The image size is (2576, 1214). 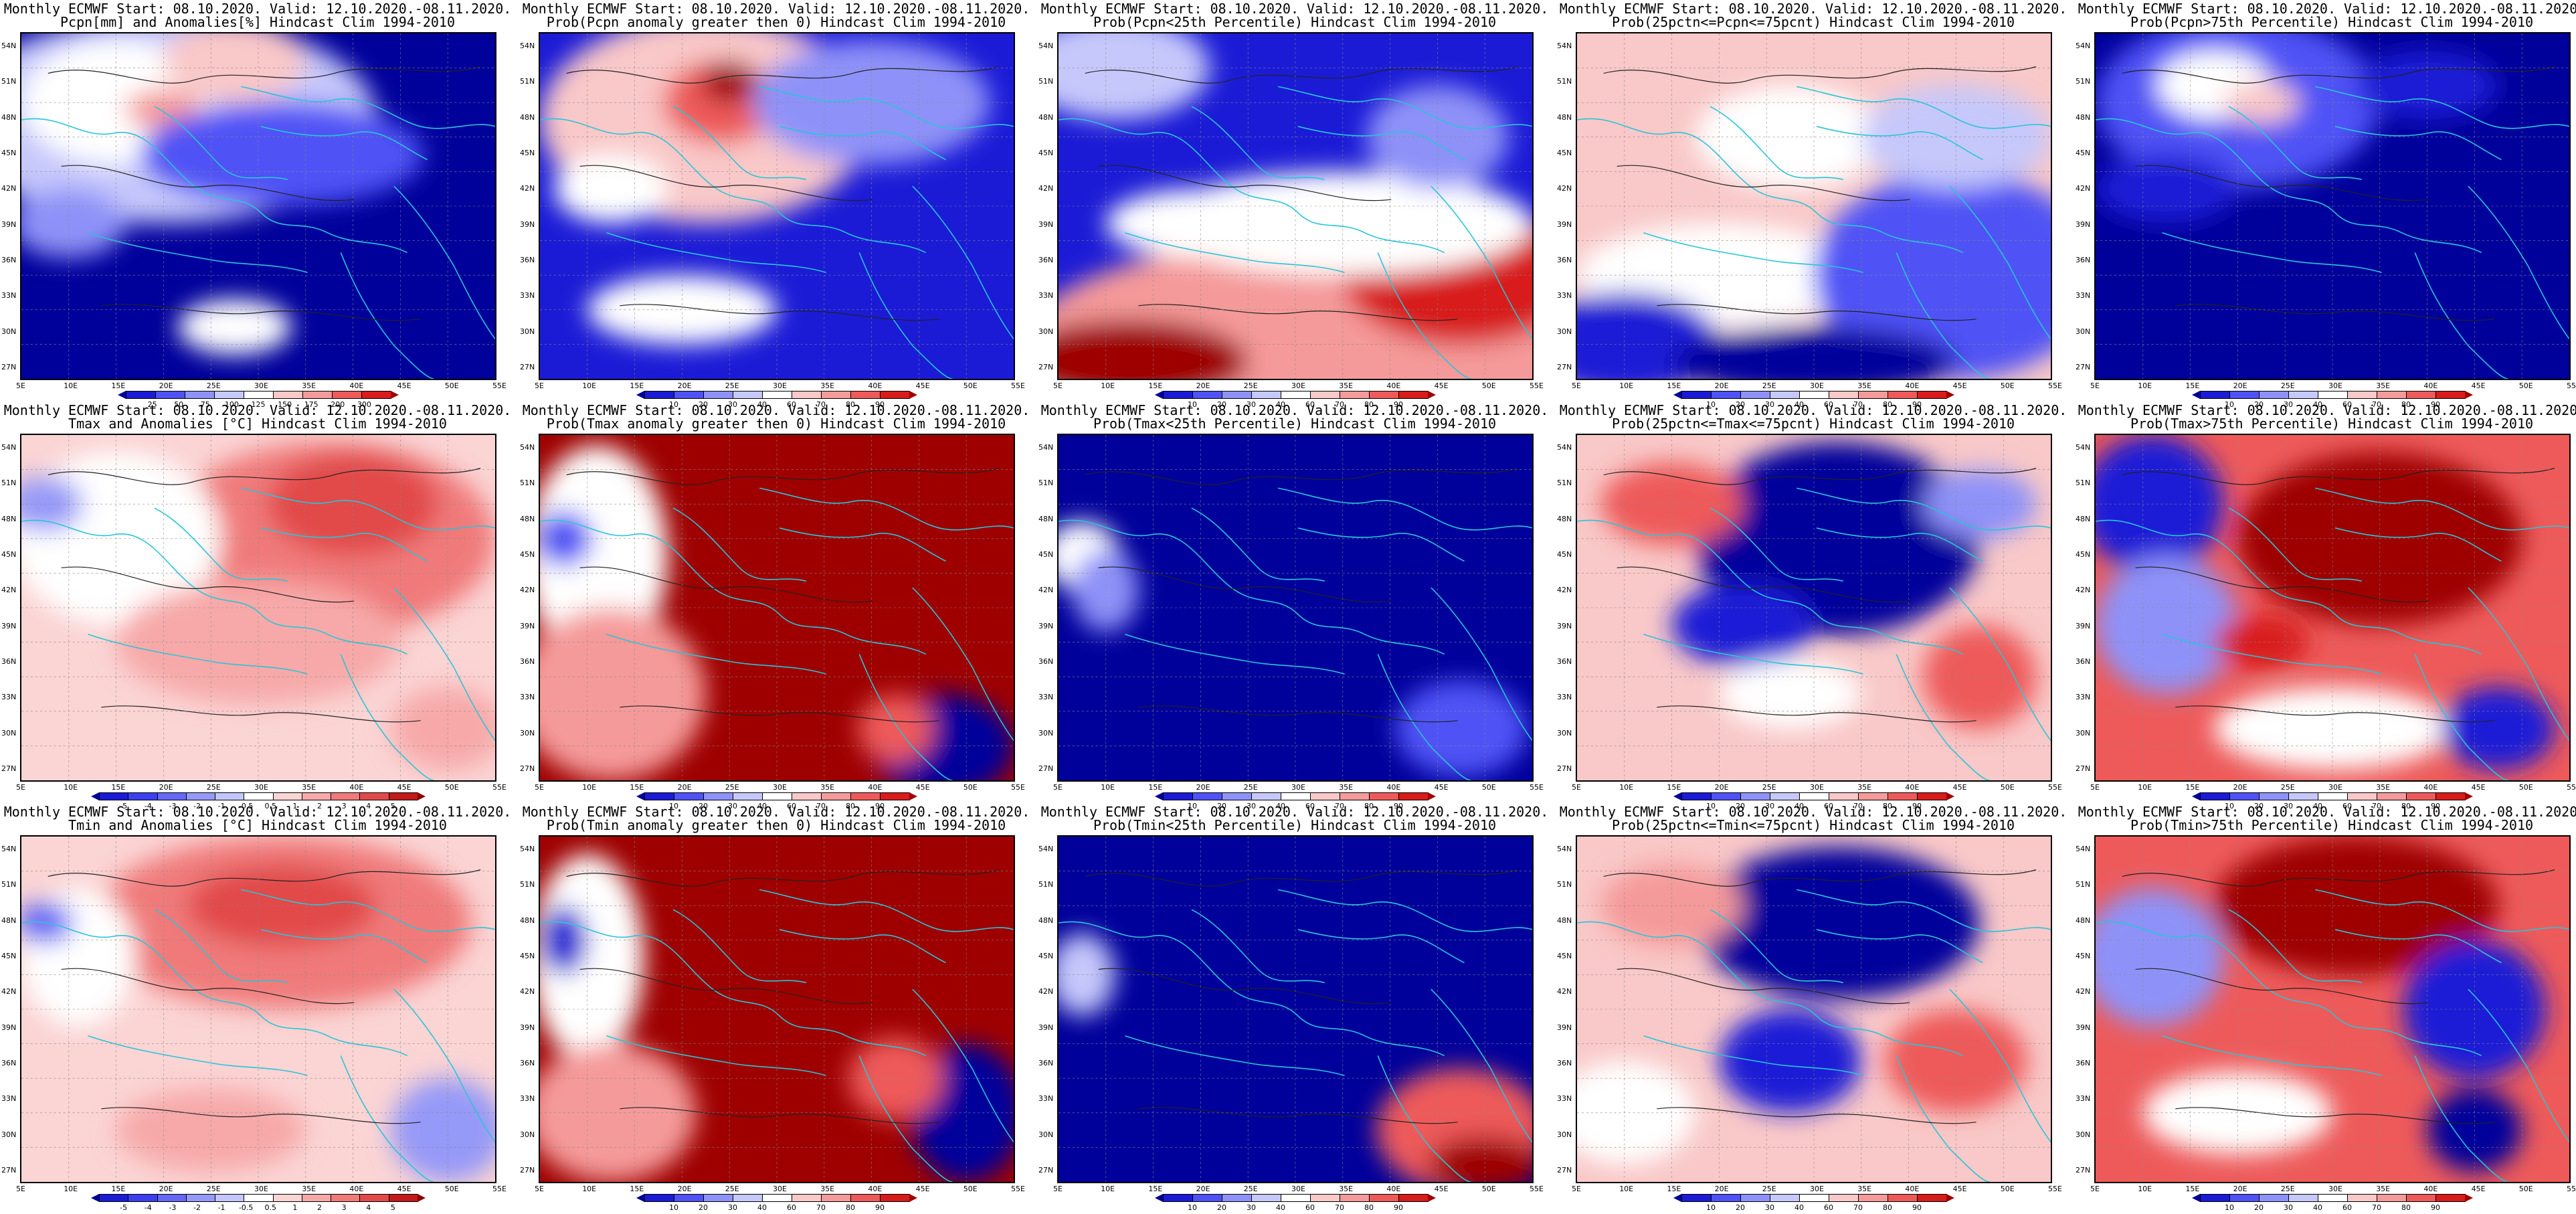 What do you see at coordinates (673, 806) in the screenshot?
I see `colorbar-label: 10` at bounding box center [673, 806].